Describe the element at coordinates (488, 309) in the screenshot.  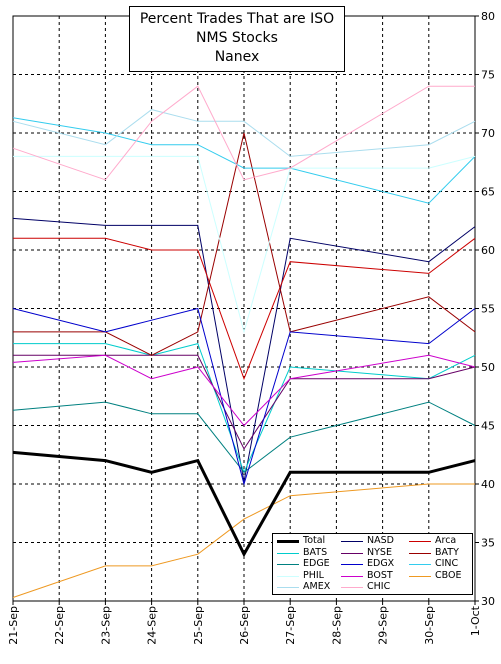
I see `y-tick-label: 55` at that location.